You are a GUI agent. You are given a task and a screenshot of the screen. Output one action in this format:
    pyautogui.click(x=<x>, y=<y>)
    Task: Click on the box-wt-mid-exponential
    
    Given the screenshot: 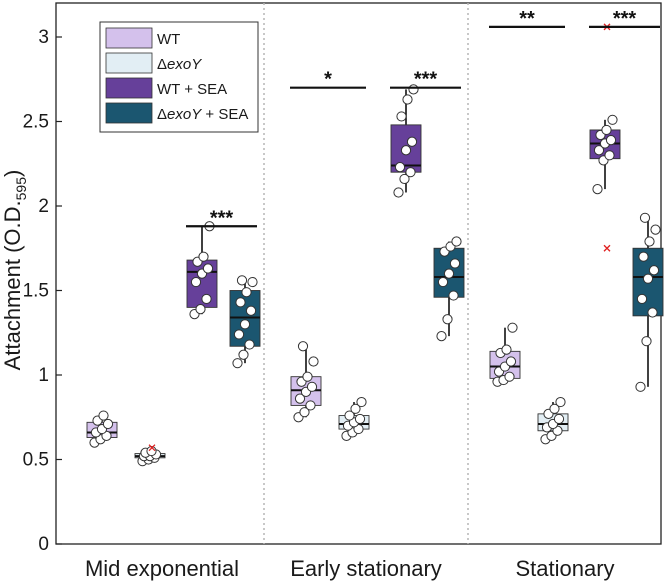 What is the action you would take?
    pyautogui.click(x=102, y=429)
    